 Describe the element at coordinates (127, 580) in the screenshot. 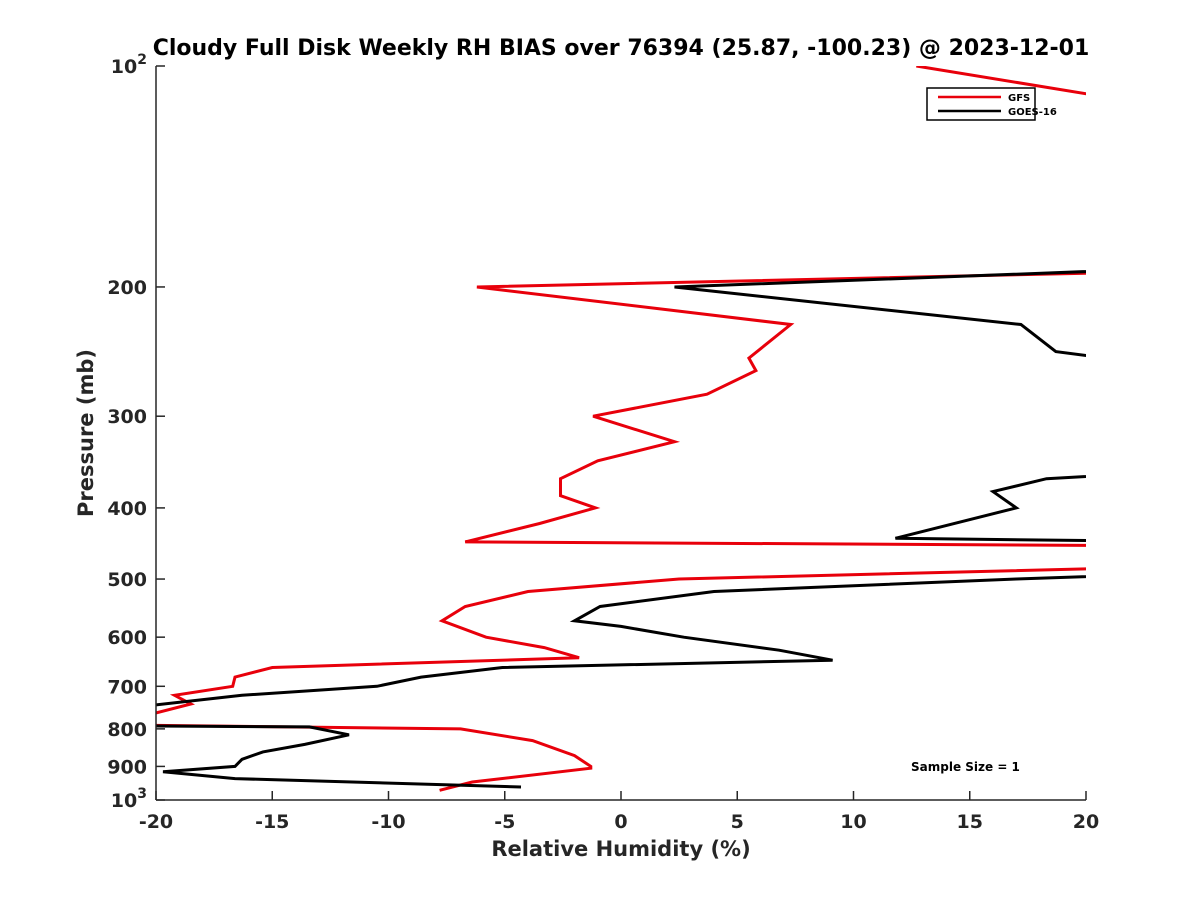

I see `y-tick-label: 500` at that location.